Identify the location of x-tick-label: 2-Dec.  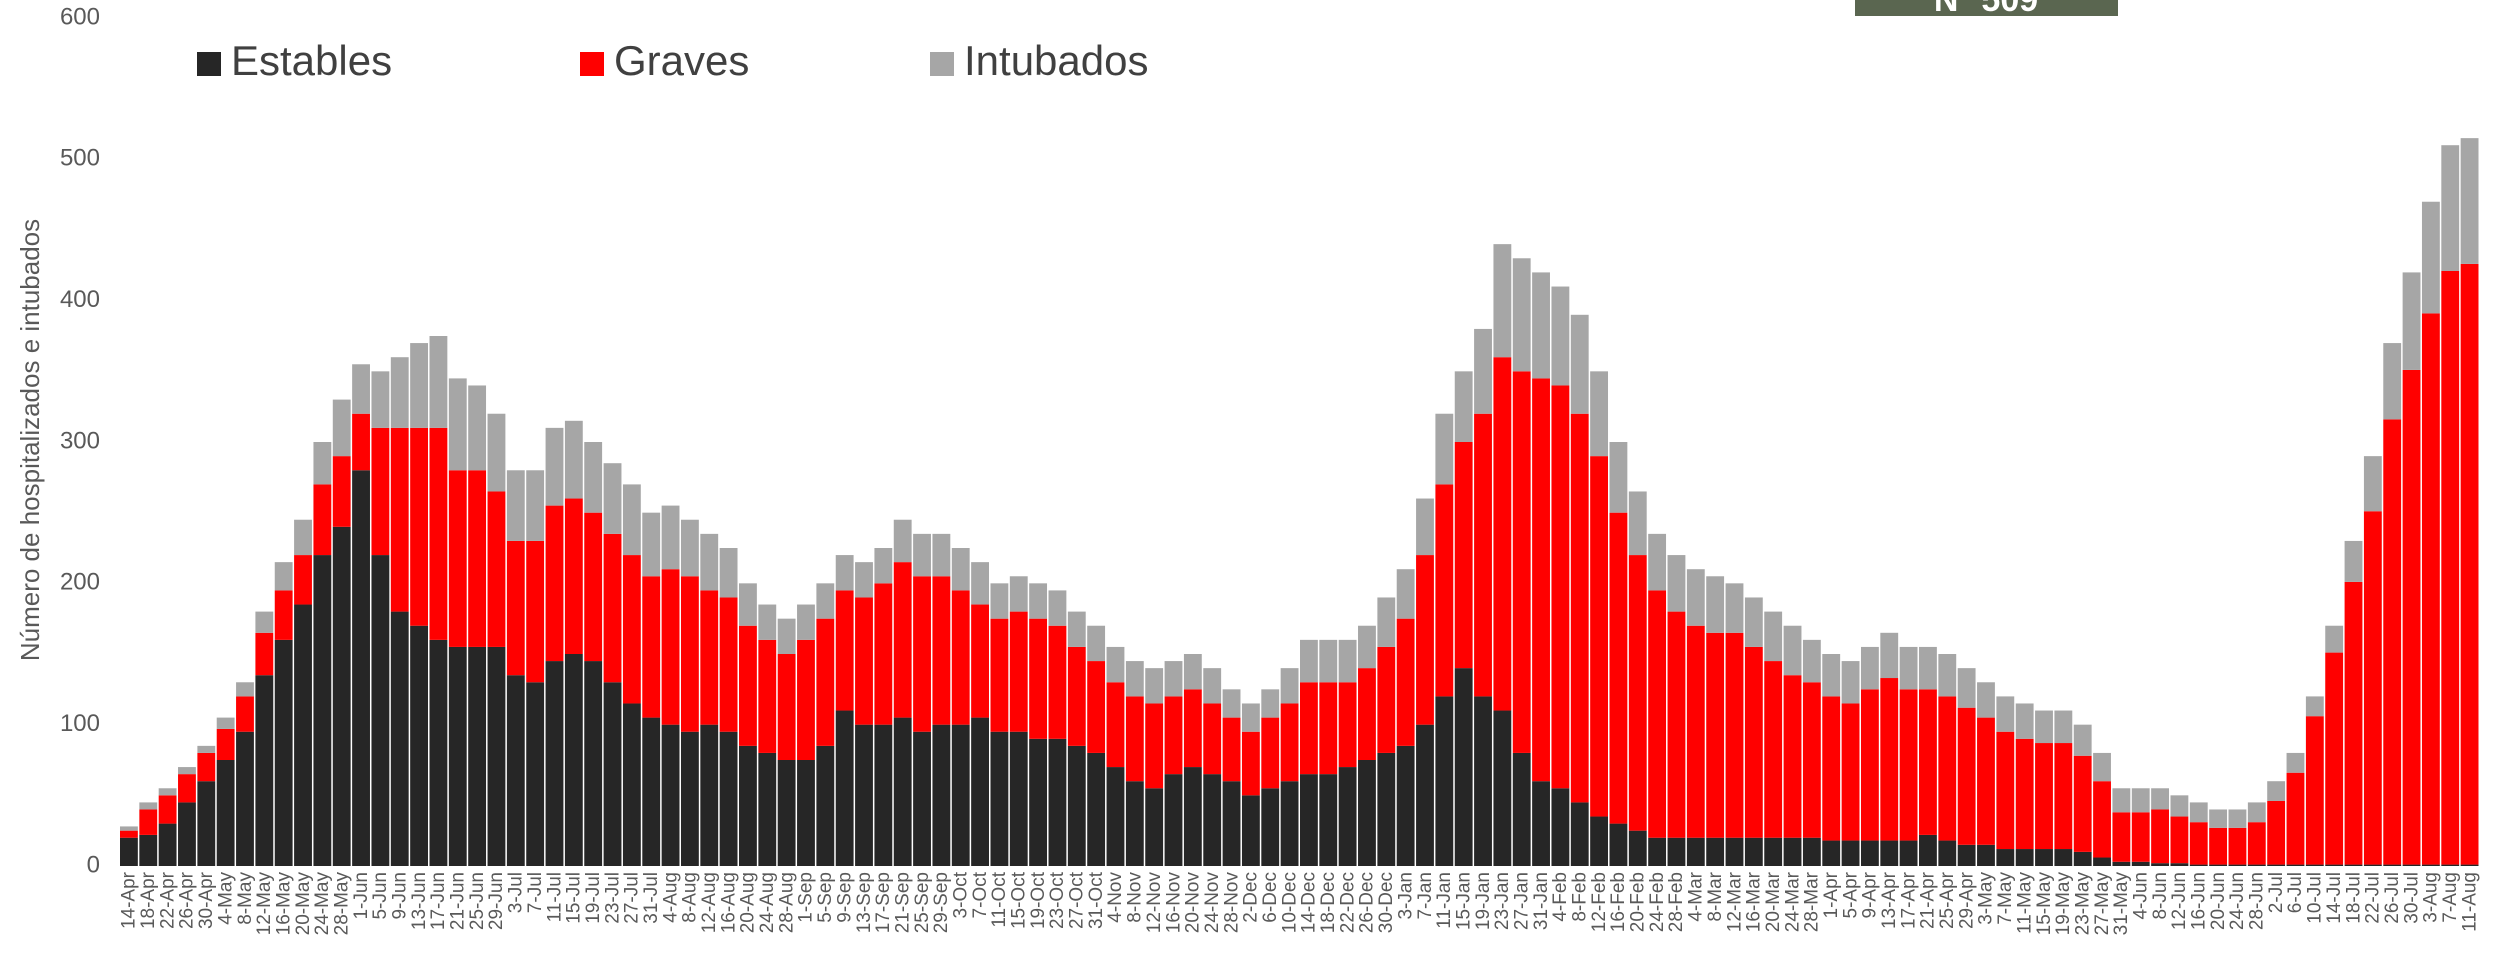
(1251, 897).